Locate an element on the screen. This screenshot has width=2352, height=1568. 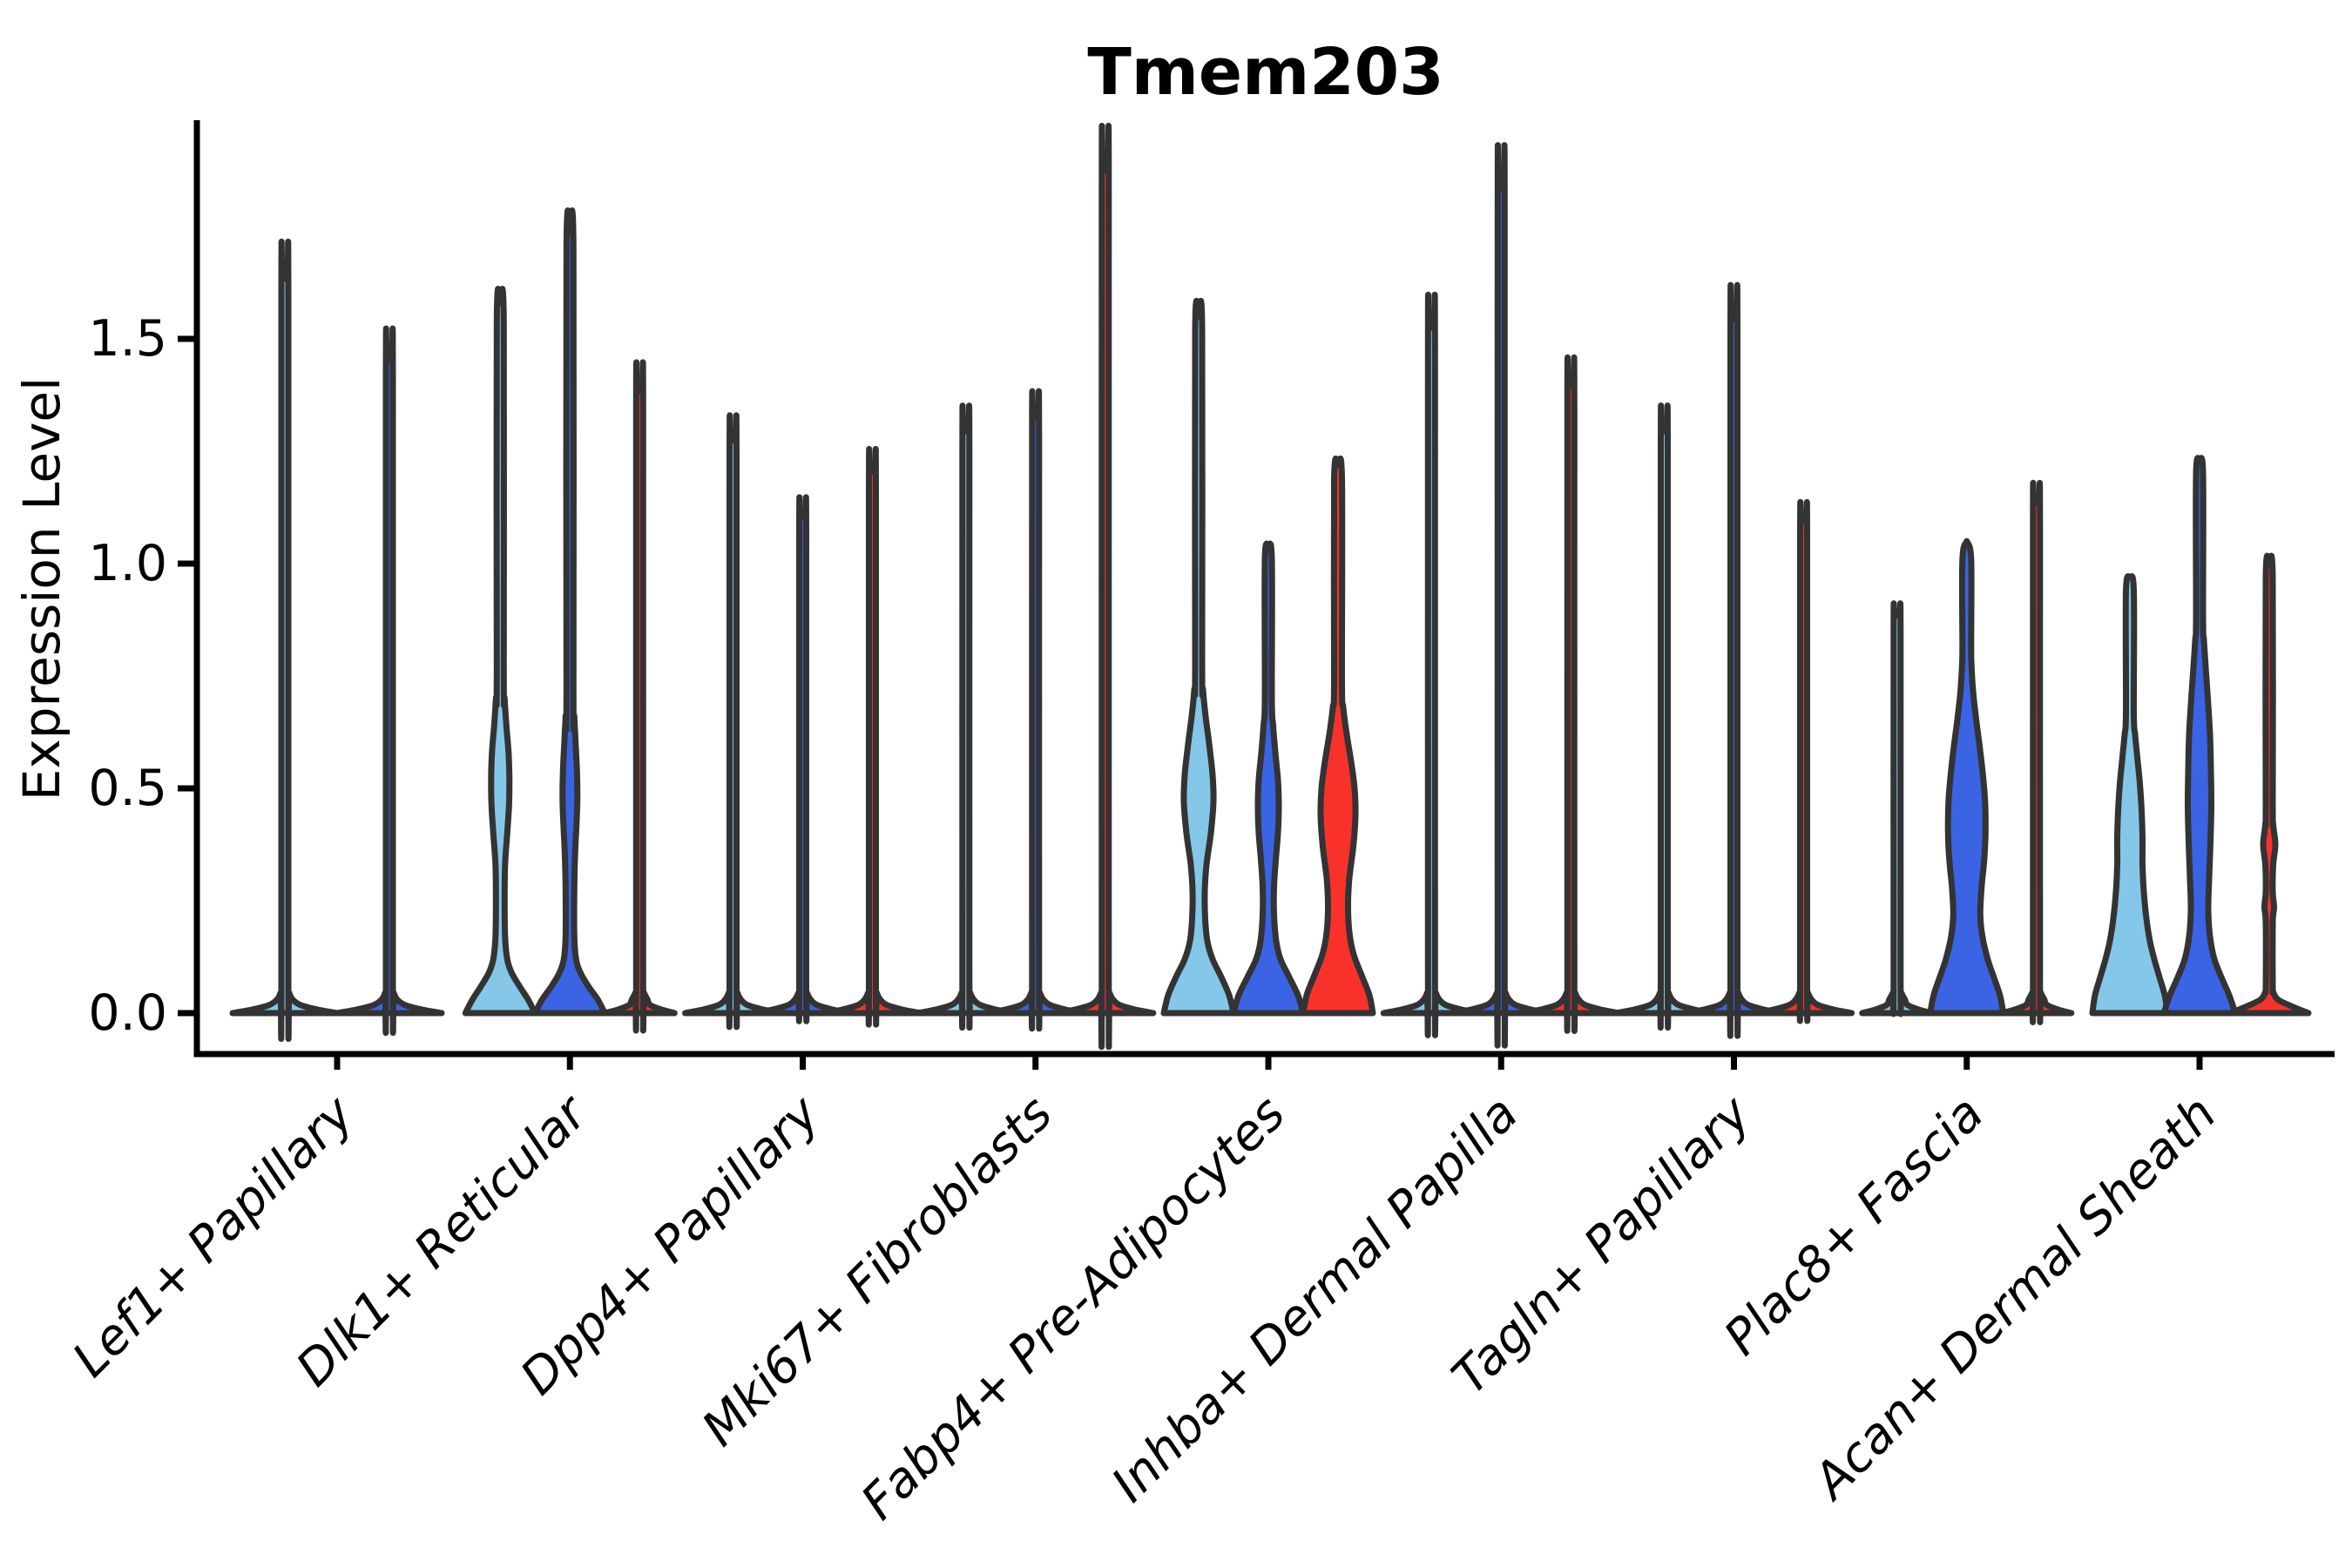
x-tick-label: Fabp4+ Pre-Adipocytes is located at coordinates (1073, 1308).